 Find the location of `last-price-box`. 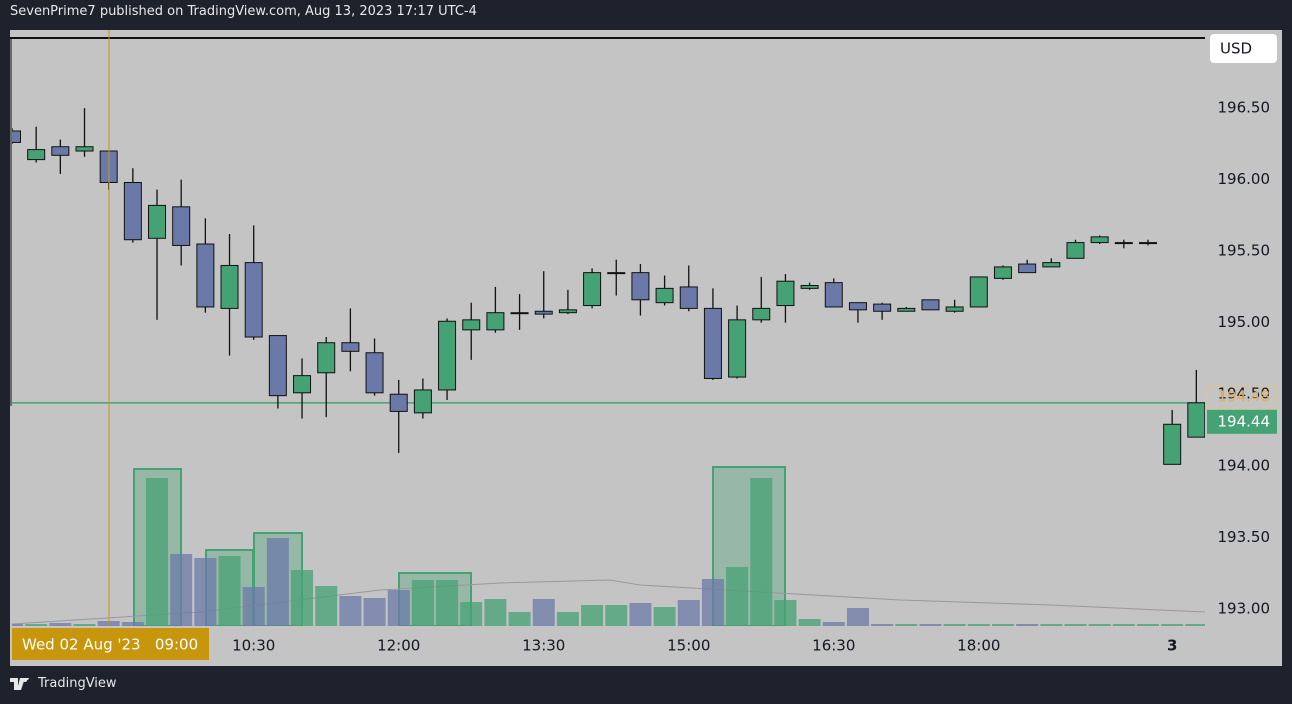

last-price-box is located at coordinates (1242, 421).